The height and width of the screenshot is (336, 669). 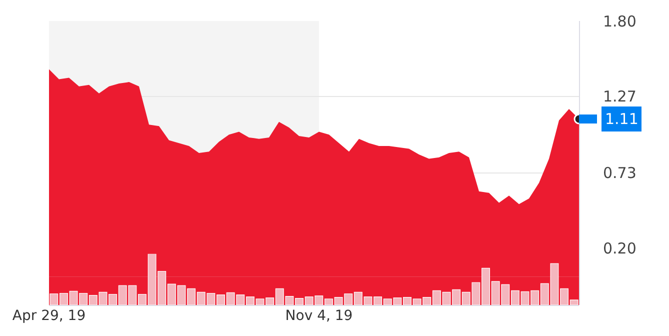 I want to click on annotation: 1.11, so click(x=621, y=119).